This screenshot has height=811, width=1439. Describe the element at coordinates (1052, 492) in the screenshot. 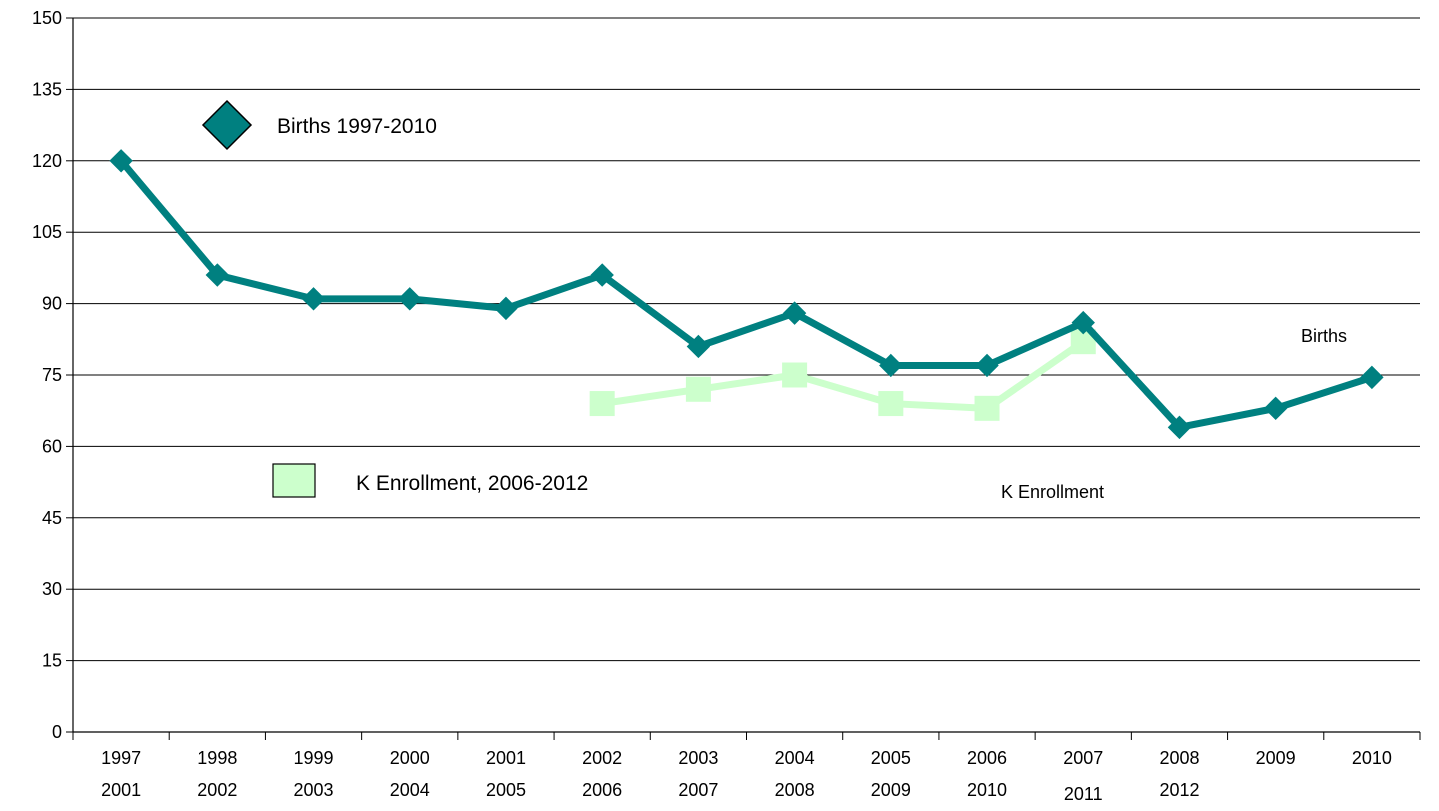

I see `annotation-k-enrollment: K Enrollment` at that location.